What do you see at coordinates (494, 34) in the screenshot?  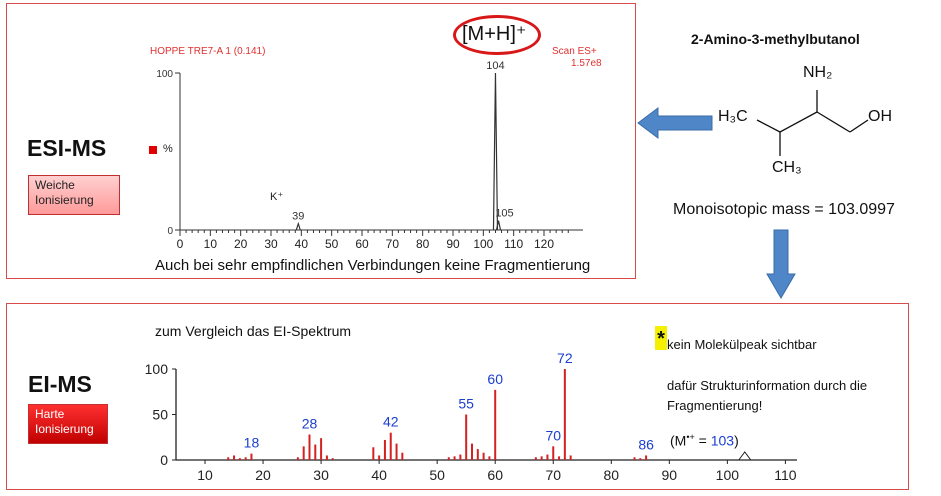 I see `mh-ion-label: [M+H]⁺` at bounding box center [494, 34].